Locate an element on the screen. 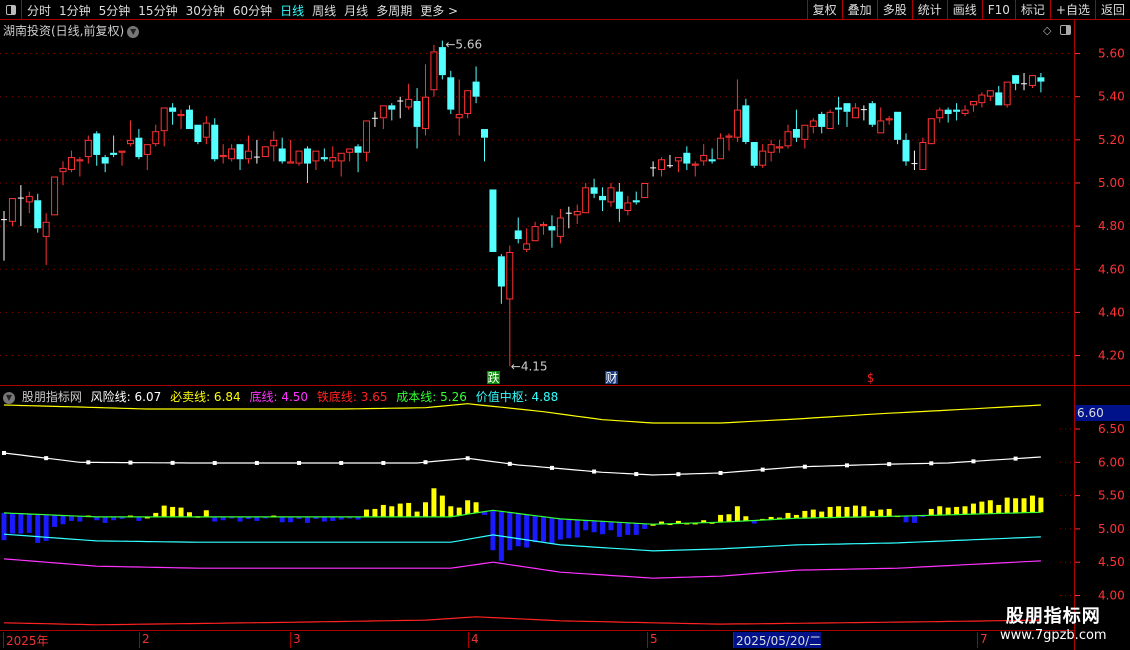 The width and height of the screenshot is (1130, 650). statistics-button: 统计 is located at coordinates (929, 10).